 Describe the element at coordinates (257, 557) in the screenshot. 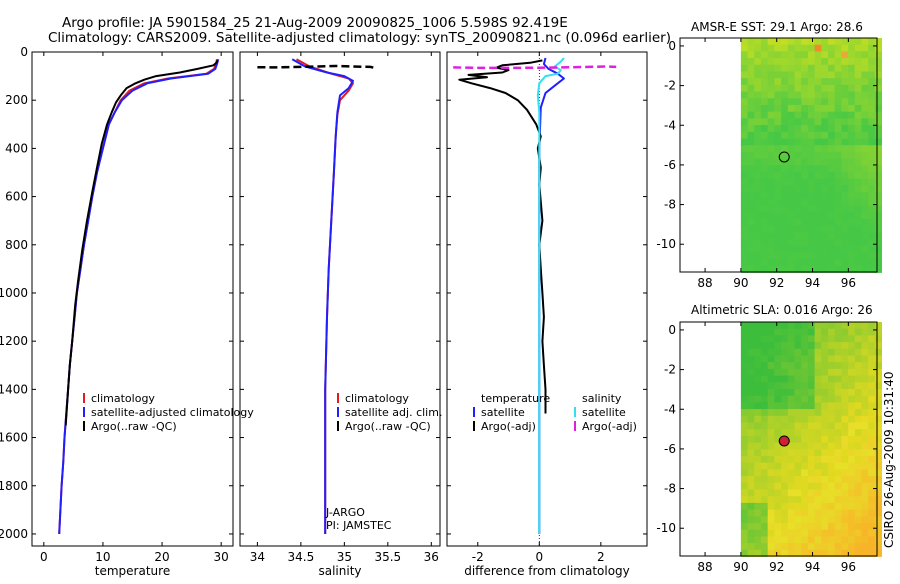

I see `x-tick-label: 34` at that location.